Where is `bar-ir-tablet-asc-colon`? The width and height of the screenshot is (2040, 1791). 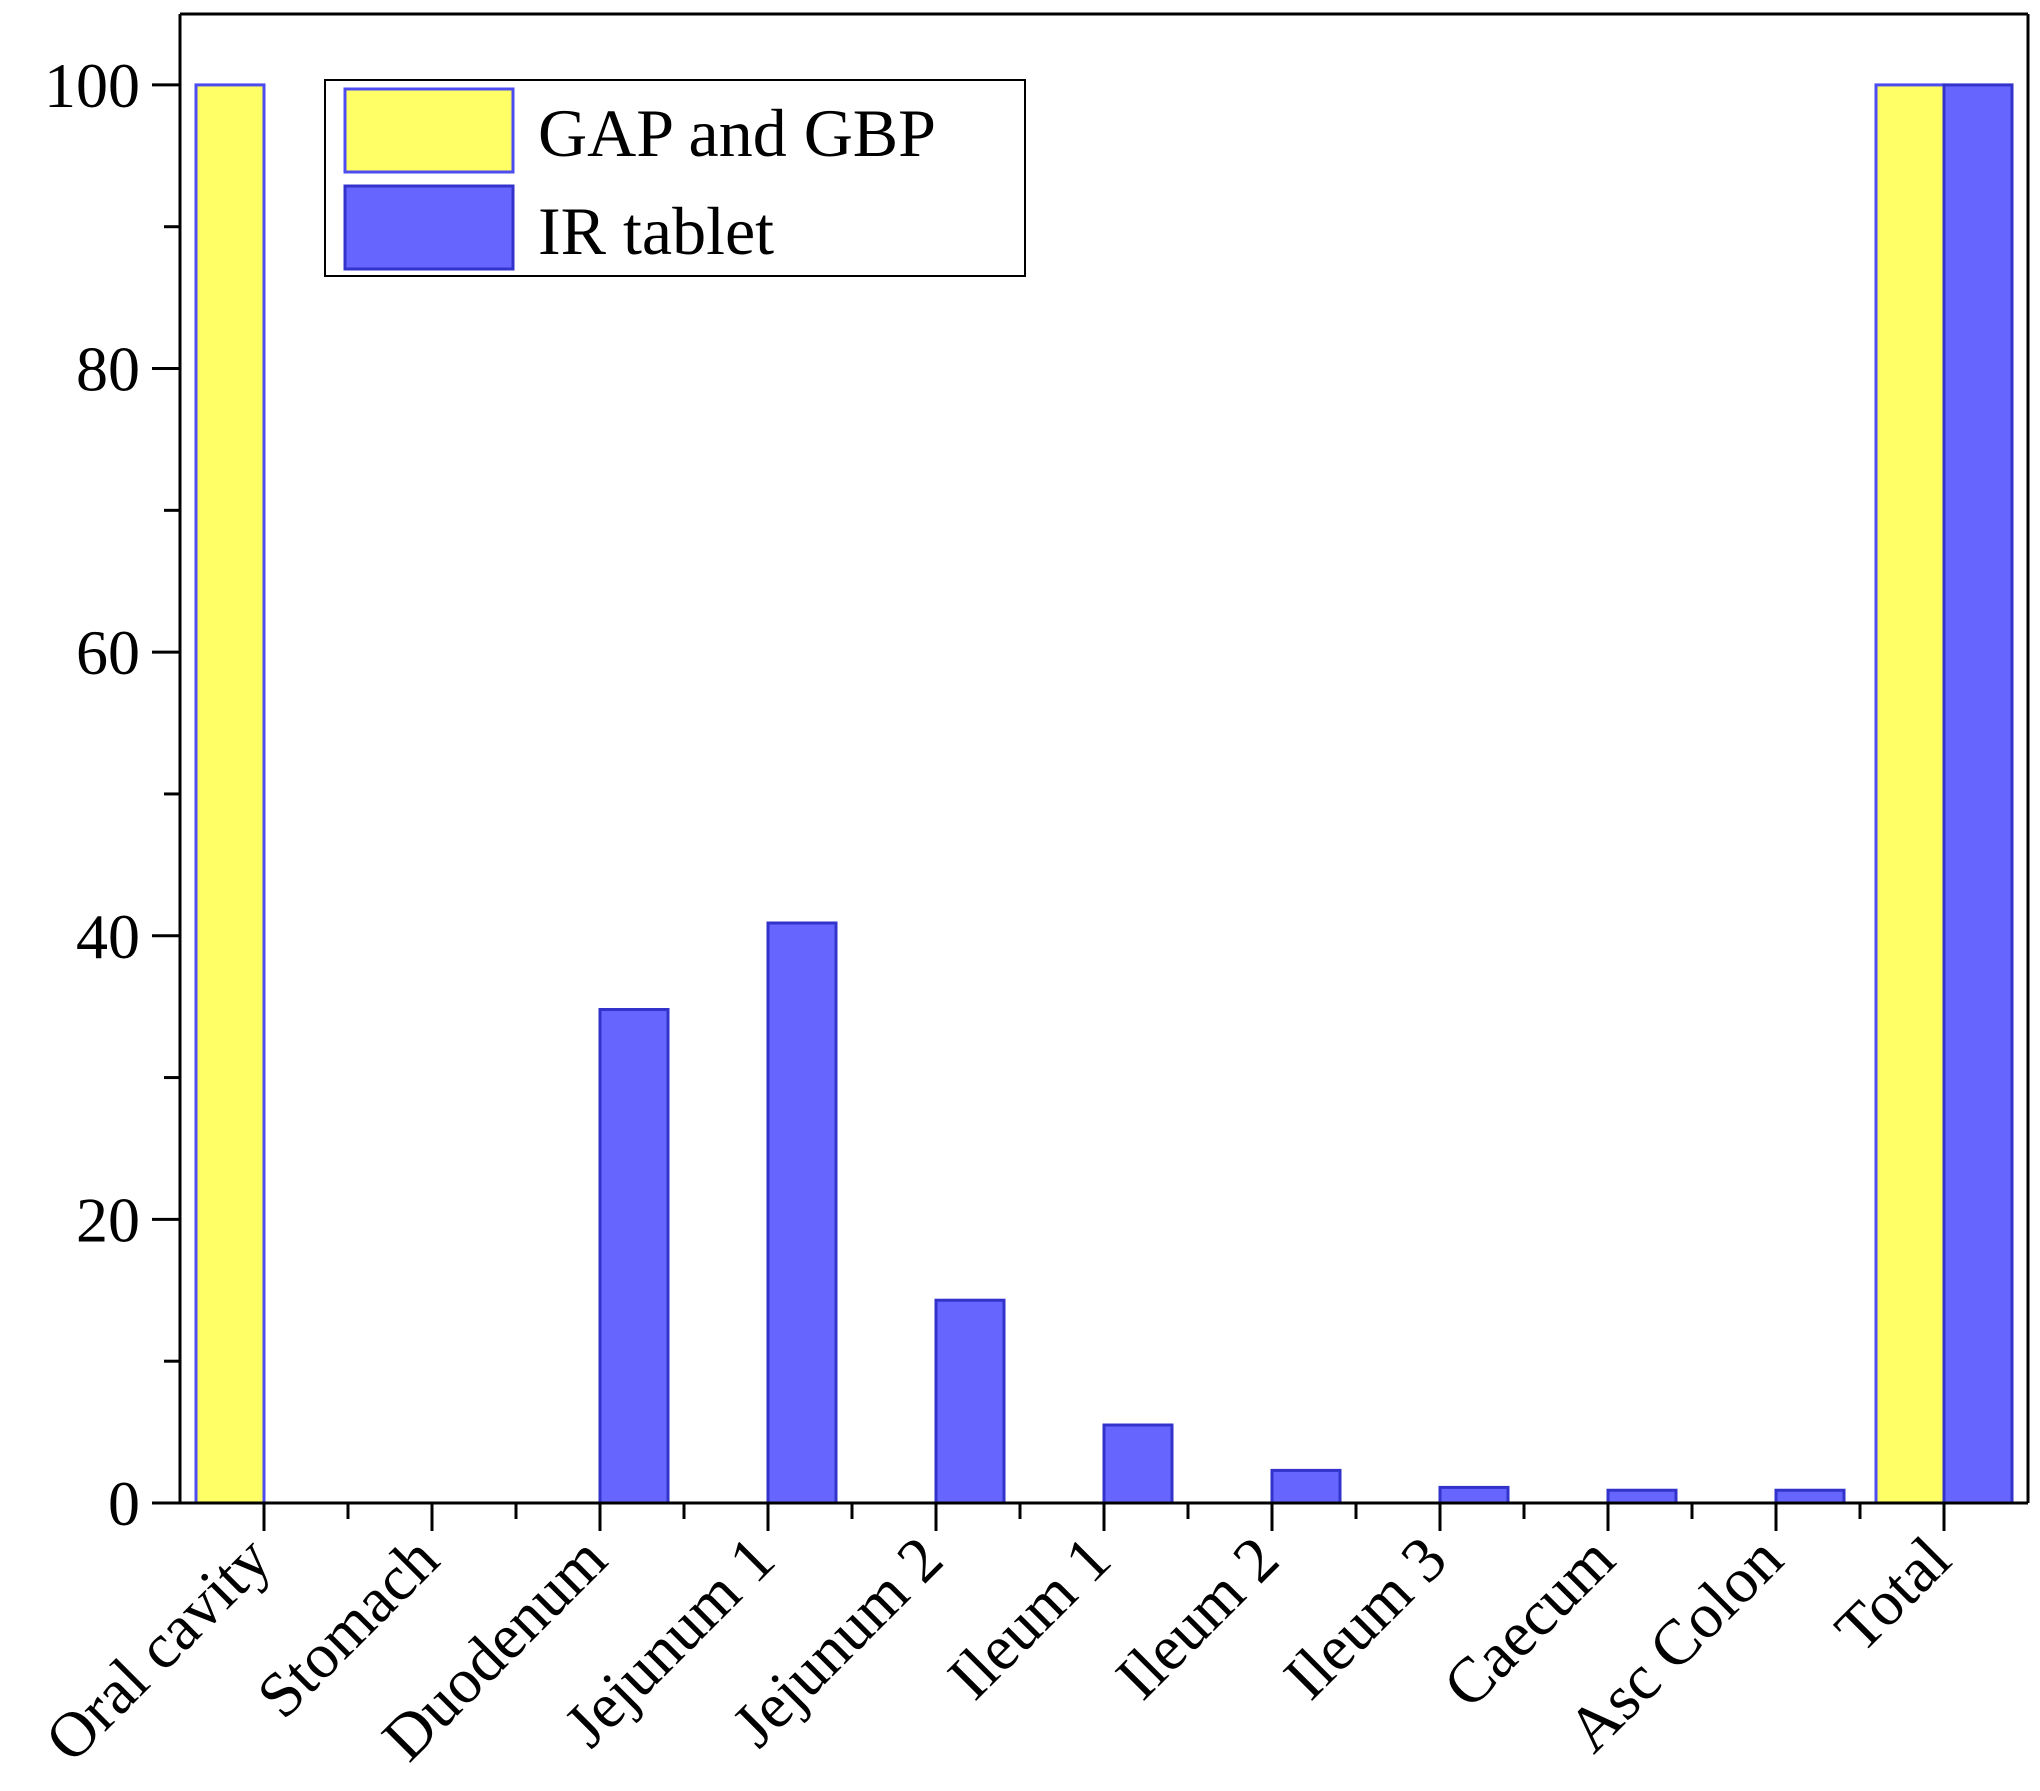 bar-ir-tablet-asc-colon is located at coordinates (1810, 1496).